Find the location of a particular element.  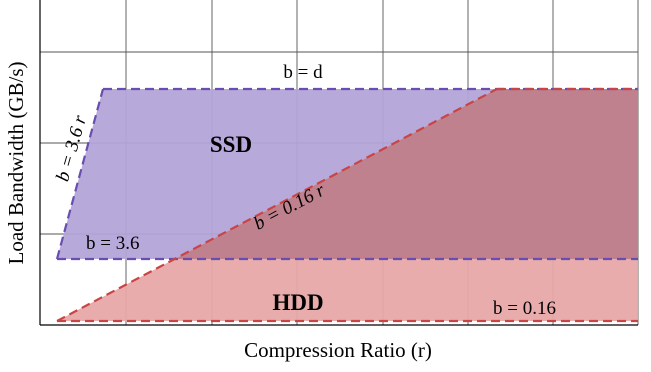

annotation-b-eq-0-16: b = 0.16 is located at coordinates (524, 308).